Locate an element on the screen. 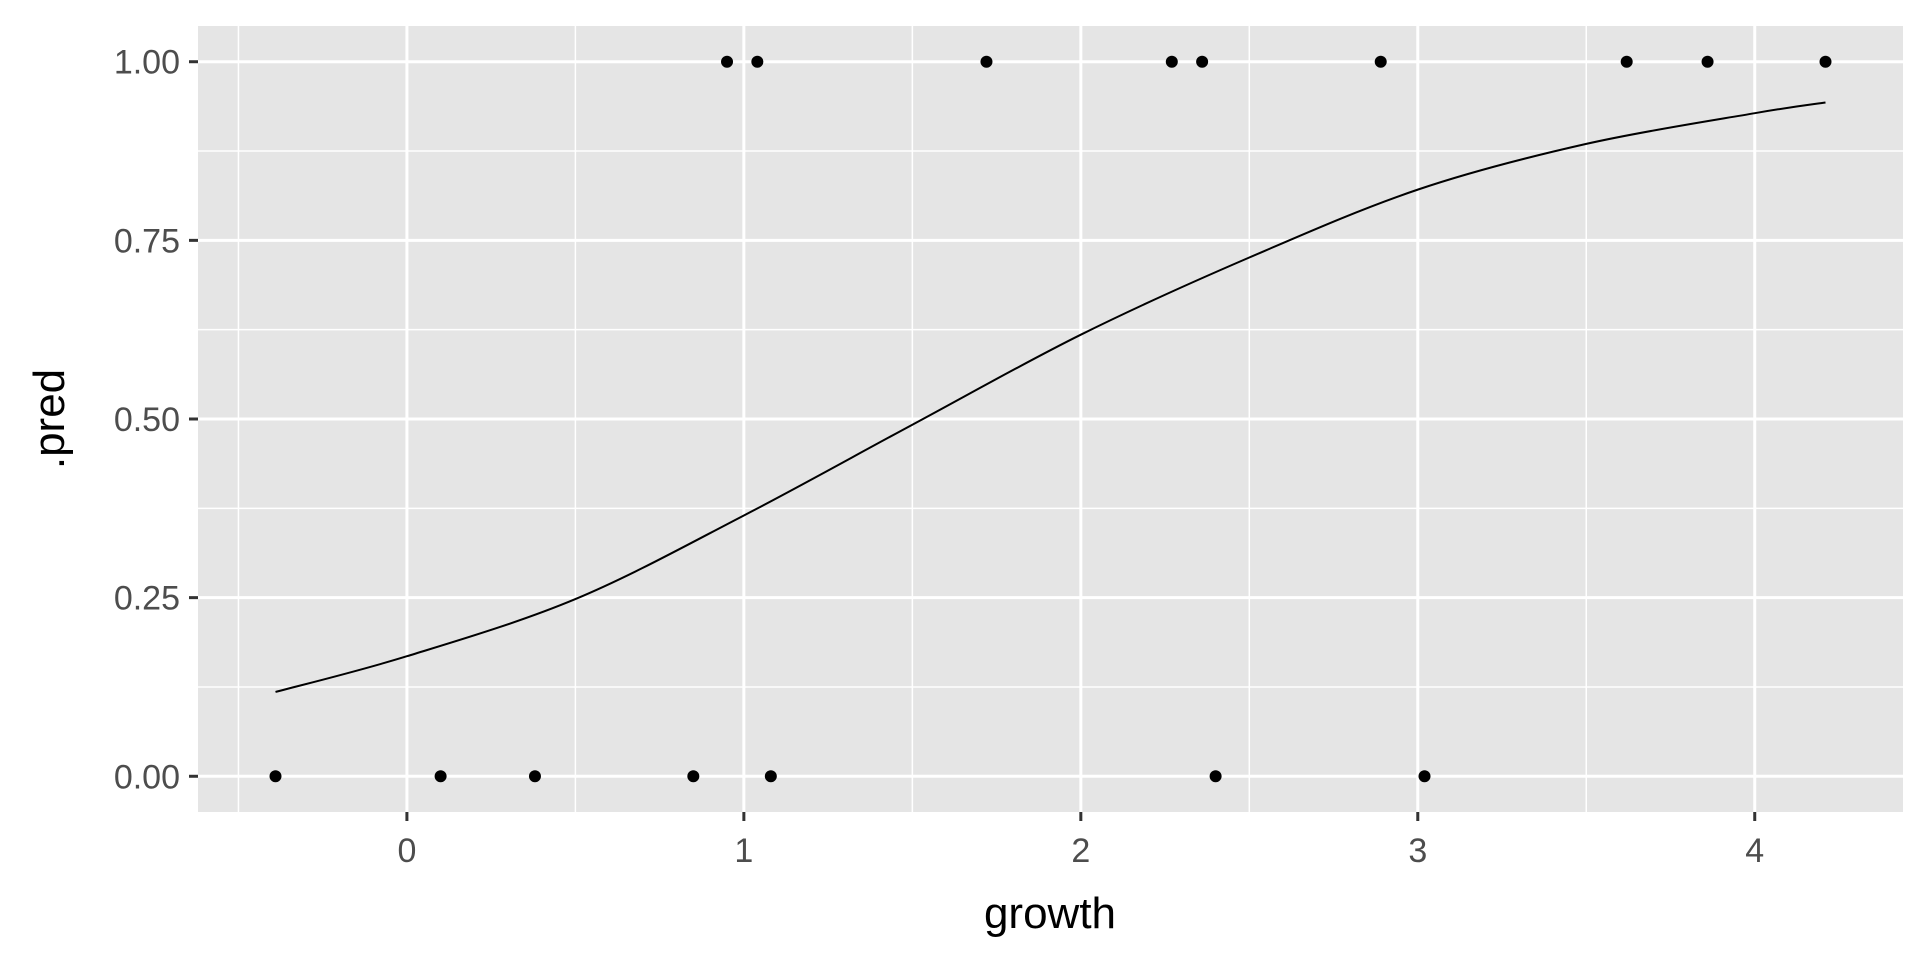 This screenshot has width=1920, height=960. x-tick-label: 4 is located at coordinates (1754, 851).